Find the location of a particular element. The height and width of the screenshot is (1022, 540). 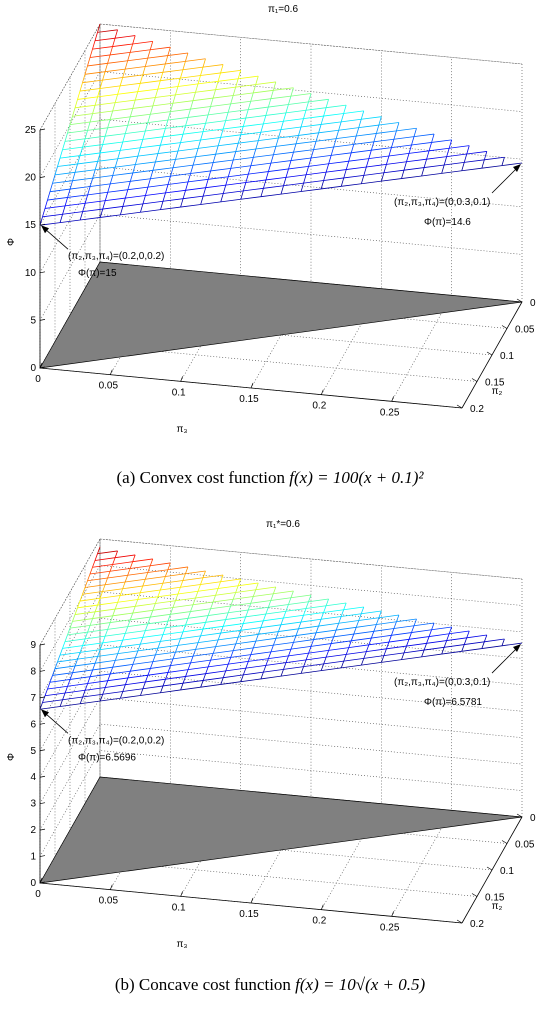

z-axis-label: Φ is located at coordinates (11, 757).